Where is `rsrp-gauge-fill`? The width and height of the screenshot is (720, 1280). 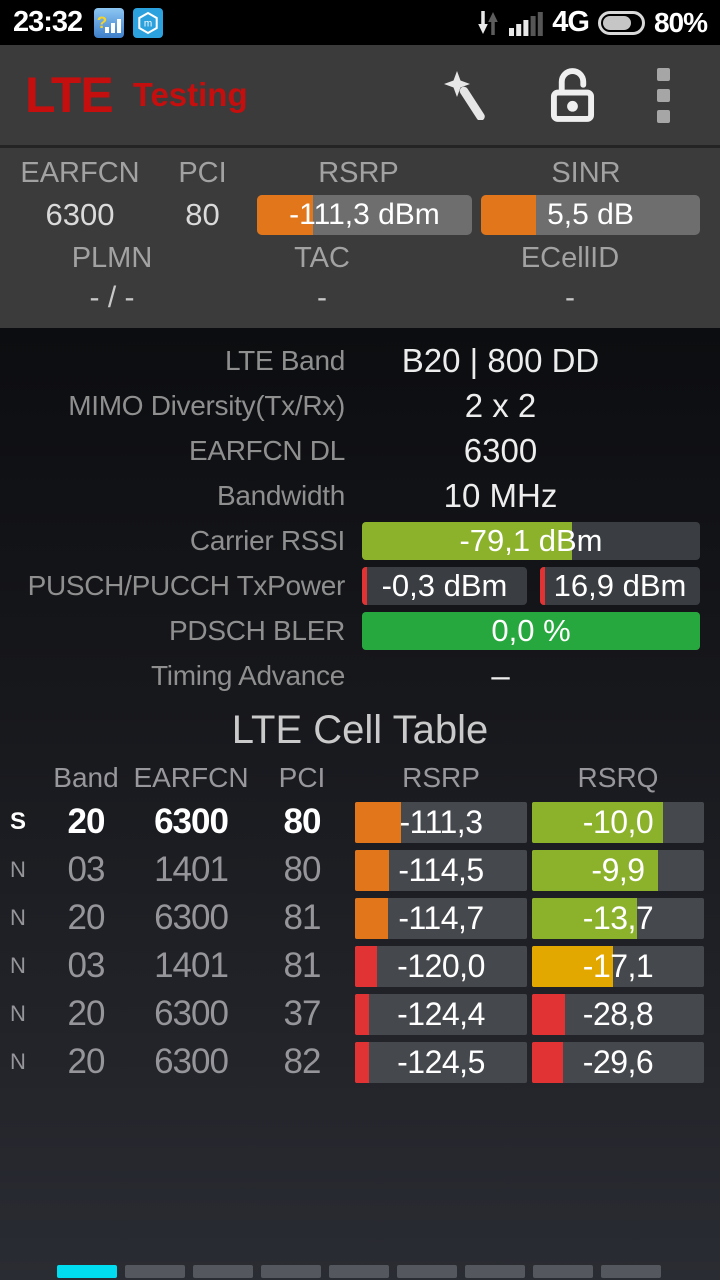 rsrp-gauge-fill is located at coordinates (285, 215).